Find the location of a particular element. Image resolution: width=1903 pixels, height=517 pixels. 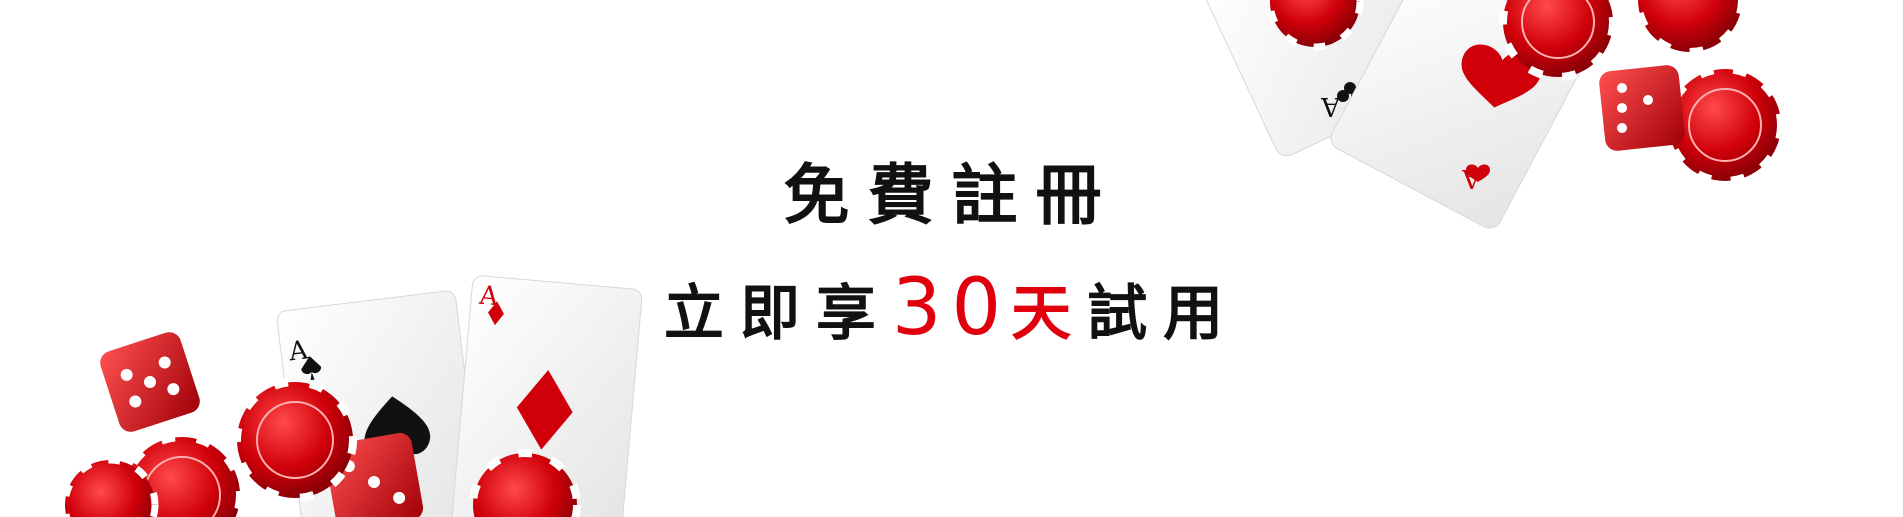

page-title: 免費註冊 is located at coordinates (951, 195).